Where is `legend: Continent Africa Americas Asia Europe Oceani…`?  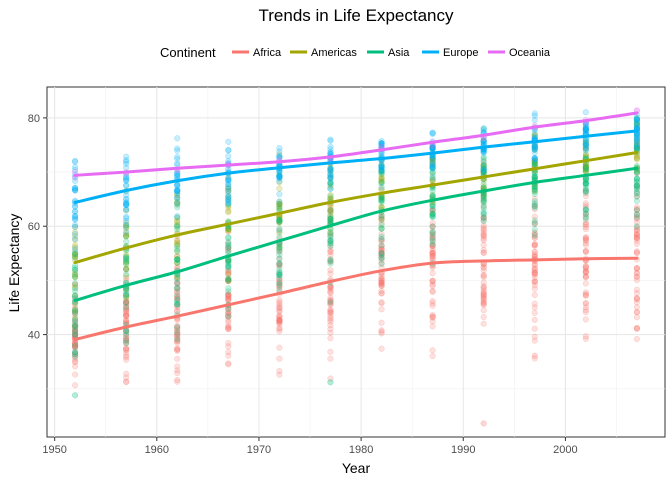 legend: Continent Africa Americas Asia Europe Oceani… is located at coordinates (355, 52).